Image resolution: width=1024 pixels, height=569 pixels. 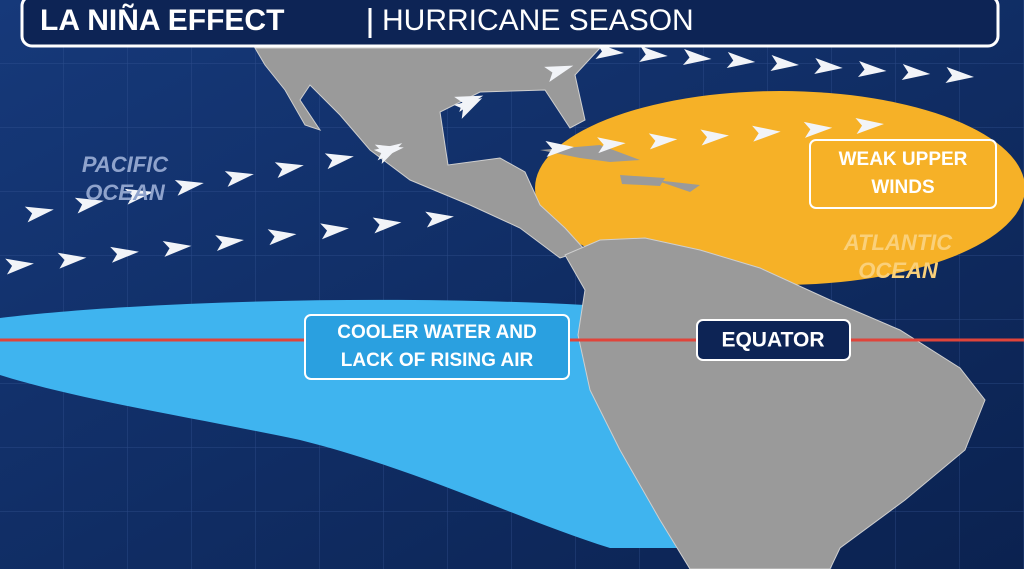 What do you see at coordinates (538, 20) in the screenshot?
I see `subtitle: HURRICANE SEASON` at bounding box center [538, 20].